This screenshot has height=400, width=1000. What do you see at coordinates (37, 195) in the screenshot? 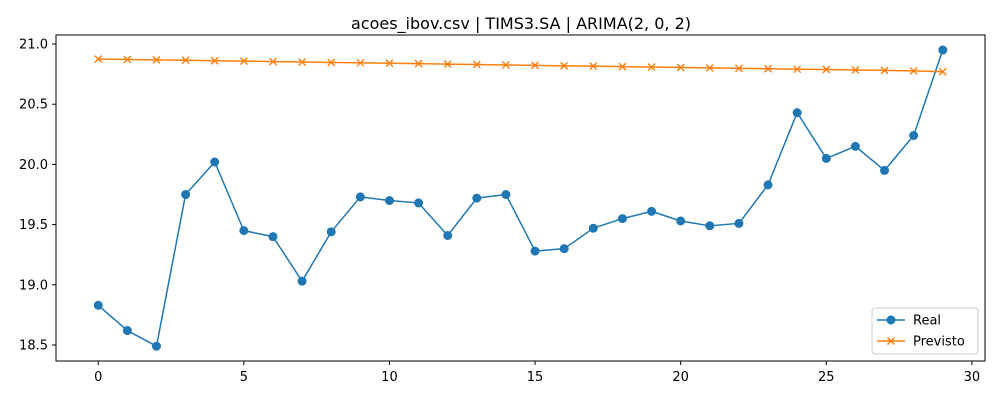
I see `y-axis: 18.5 19.0 19.5 20.0 20.5 21.0` at bounding box center [37, 195].